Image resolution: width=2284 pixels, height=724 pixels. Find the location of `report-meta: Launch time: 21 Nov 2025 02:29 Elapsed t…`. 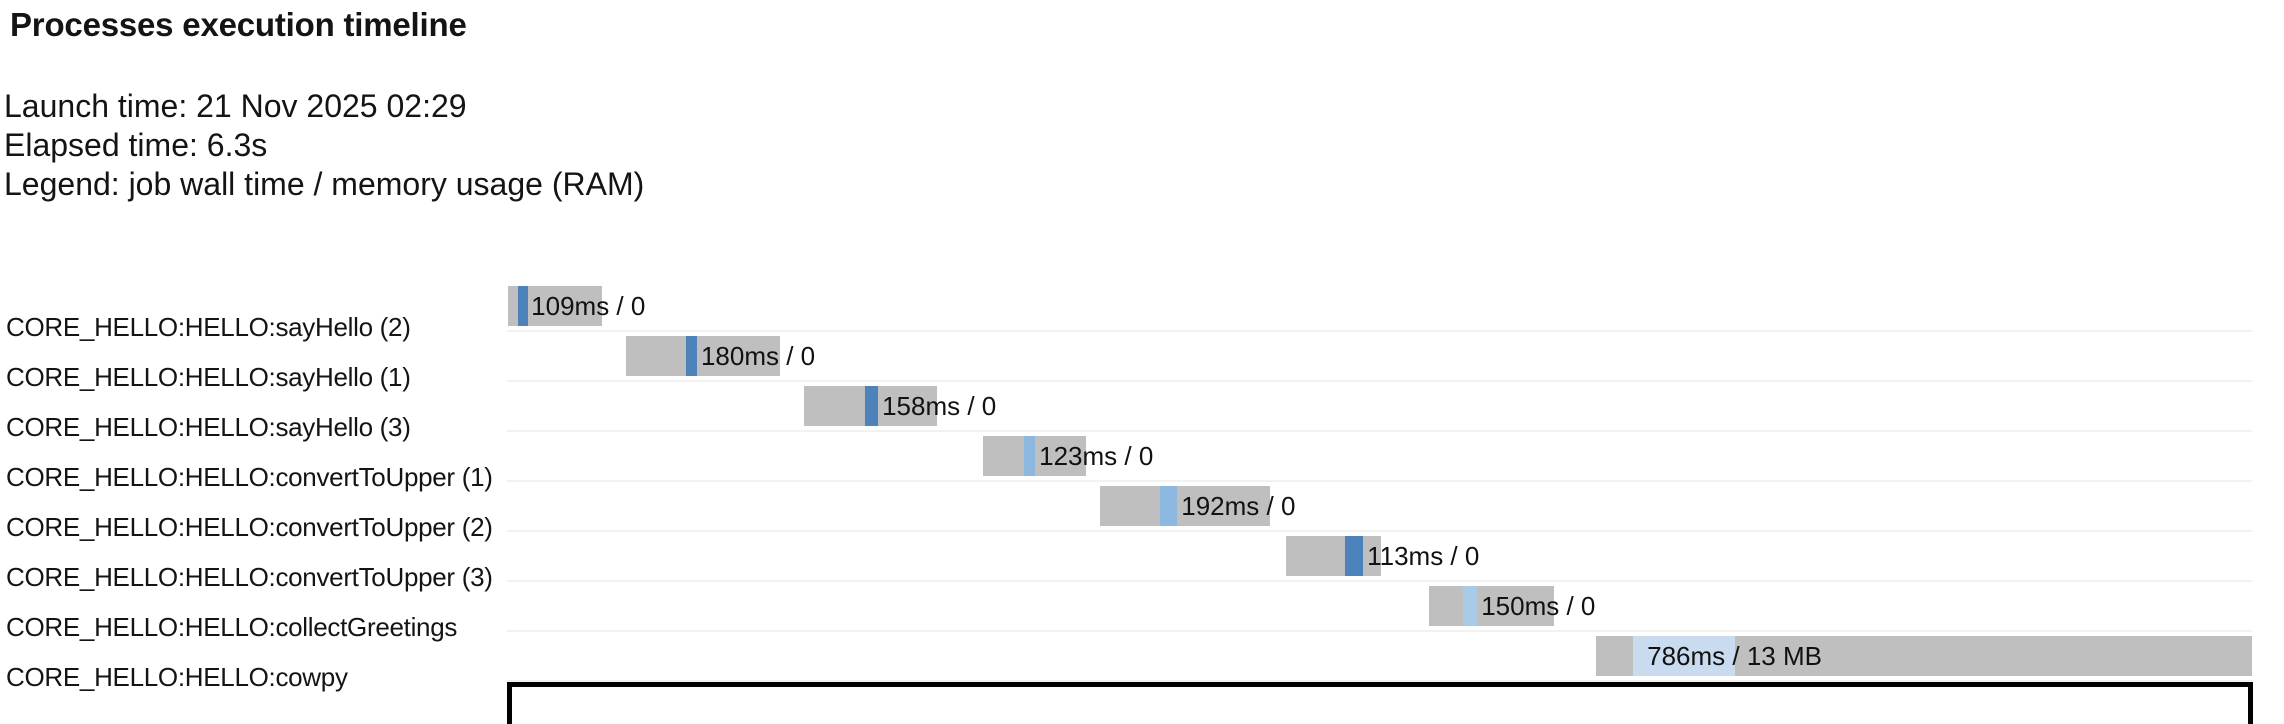

report-meta: Launch time: 21 Nov 2025 02:29 Elapsed t… is located at coordinates (324, 145).